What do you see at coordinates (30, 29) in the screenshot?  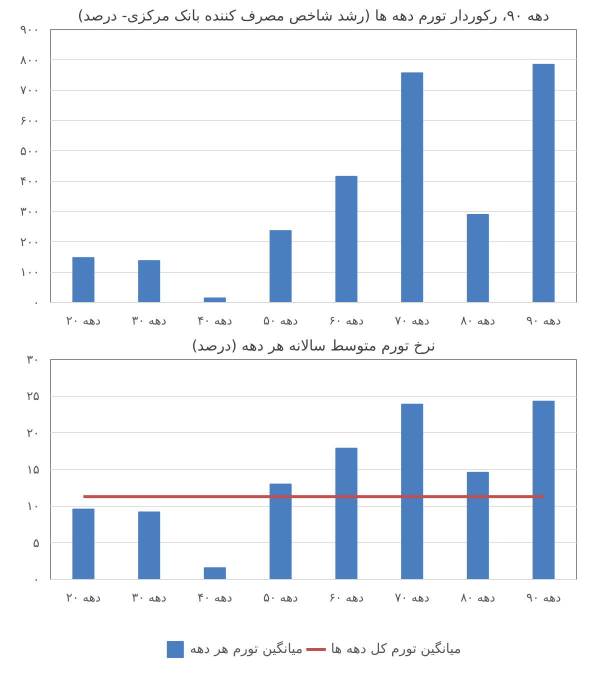 I see `y-tick-label: ۹۰۰` at bounding box center [30, 29].